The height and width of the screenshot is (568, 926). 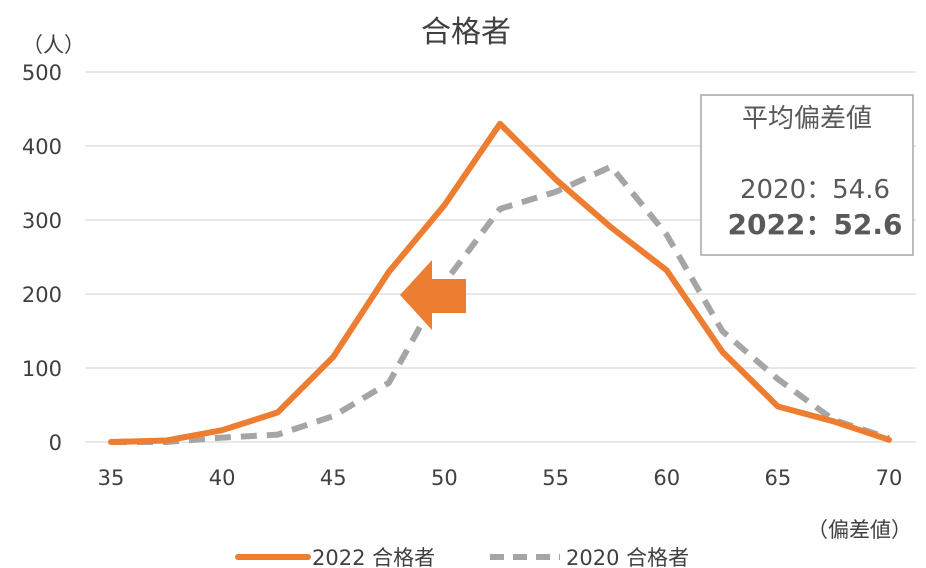 I want to click on y-axis-label: （人）, so click(x=53, y=45).